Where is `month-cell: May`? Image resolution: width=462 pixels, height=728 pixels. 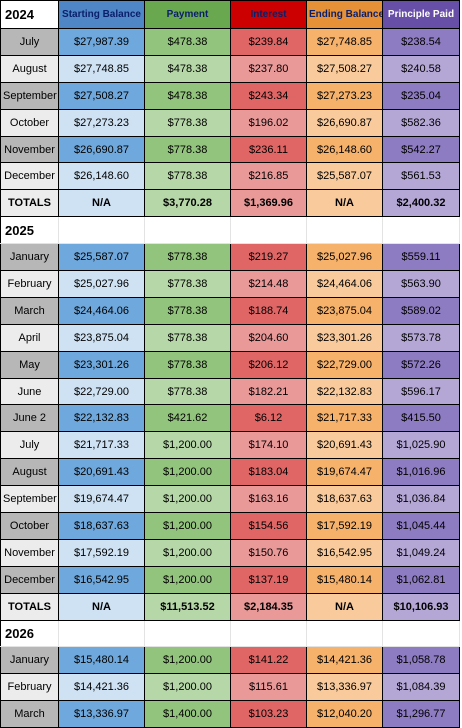 month-cell: May is located at coordinates (29, 364).